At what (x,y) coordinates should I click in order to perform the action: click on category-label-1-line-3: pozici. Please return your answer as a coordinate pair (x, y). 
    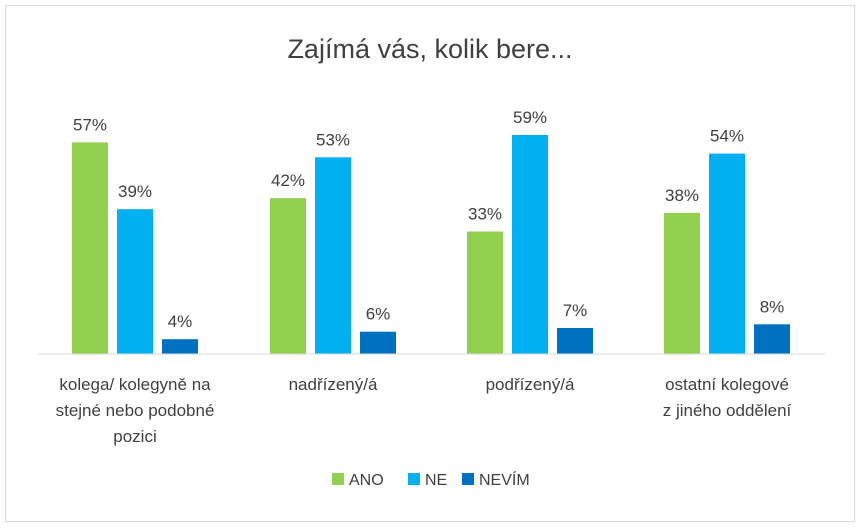
    Looking at the image, I should click on (134, 436).